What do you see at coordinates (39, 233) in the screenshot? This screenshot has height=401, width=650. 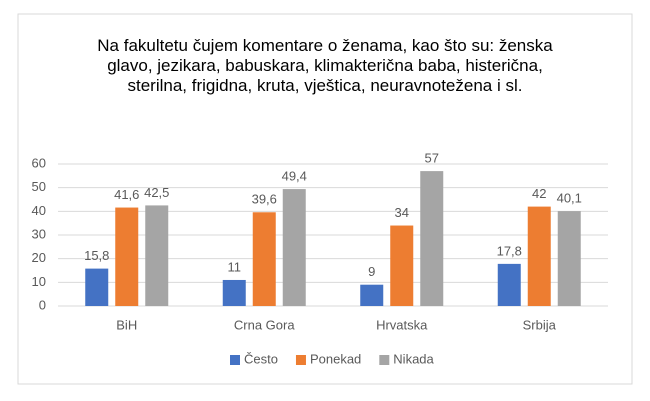 I see `y-tick-label: 30` at bounding box center [39, 233].